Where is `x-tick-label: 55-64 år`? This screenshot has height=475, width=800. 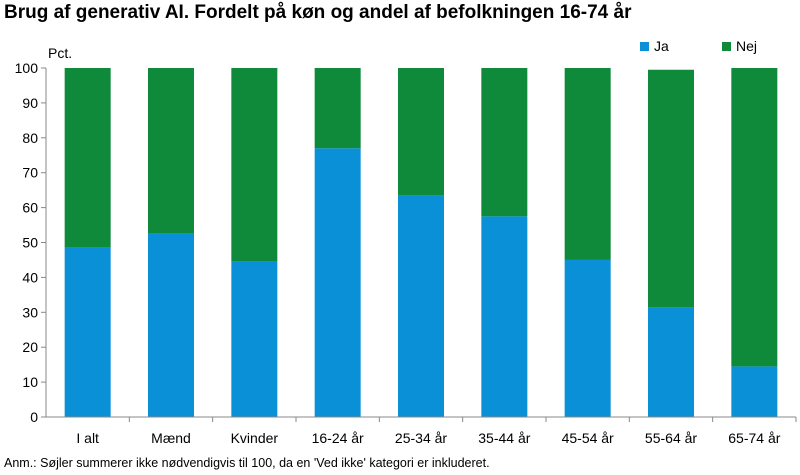
x-tick-label: 55-64 år is located at coordinates (671, 438).